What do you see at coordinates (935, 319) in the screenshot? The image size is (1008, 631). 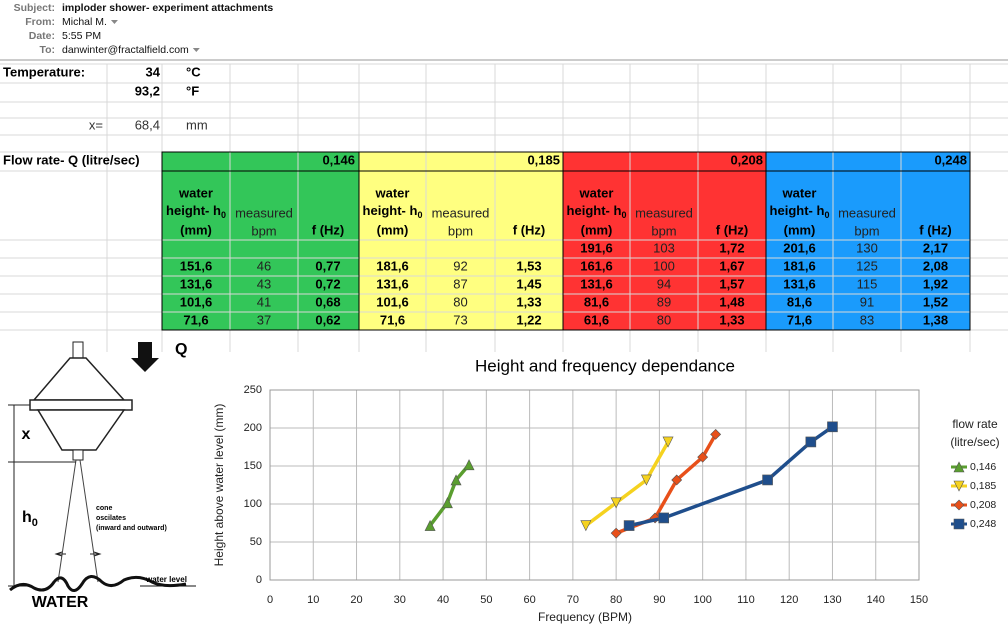 I see `cell-freq: 1,38` at bounding box center [935, 319].